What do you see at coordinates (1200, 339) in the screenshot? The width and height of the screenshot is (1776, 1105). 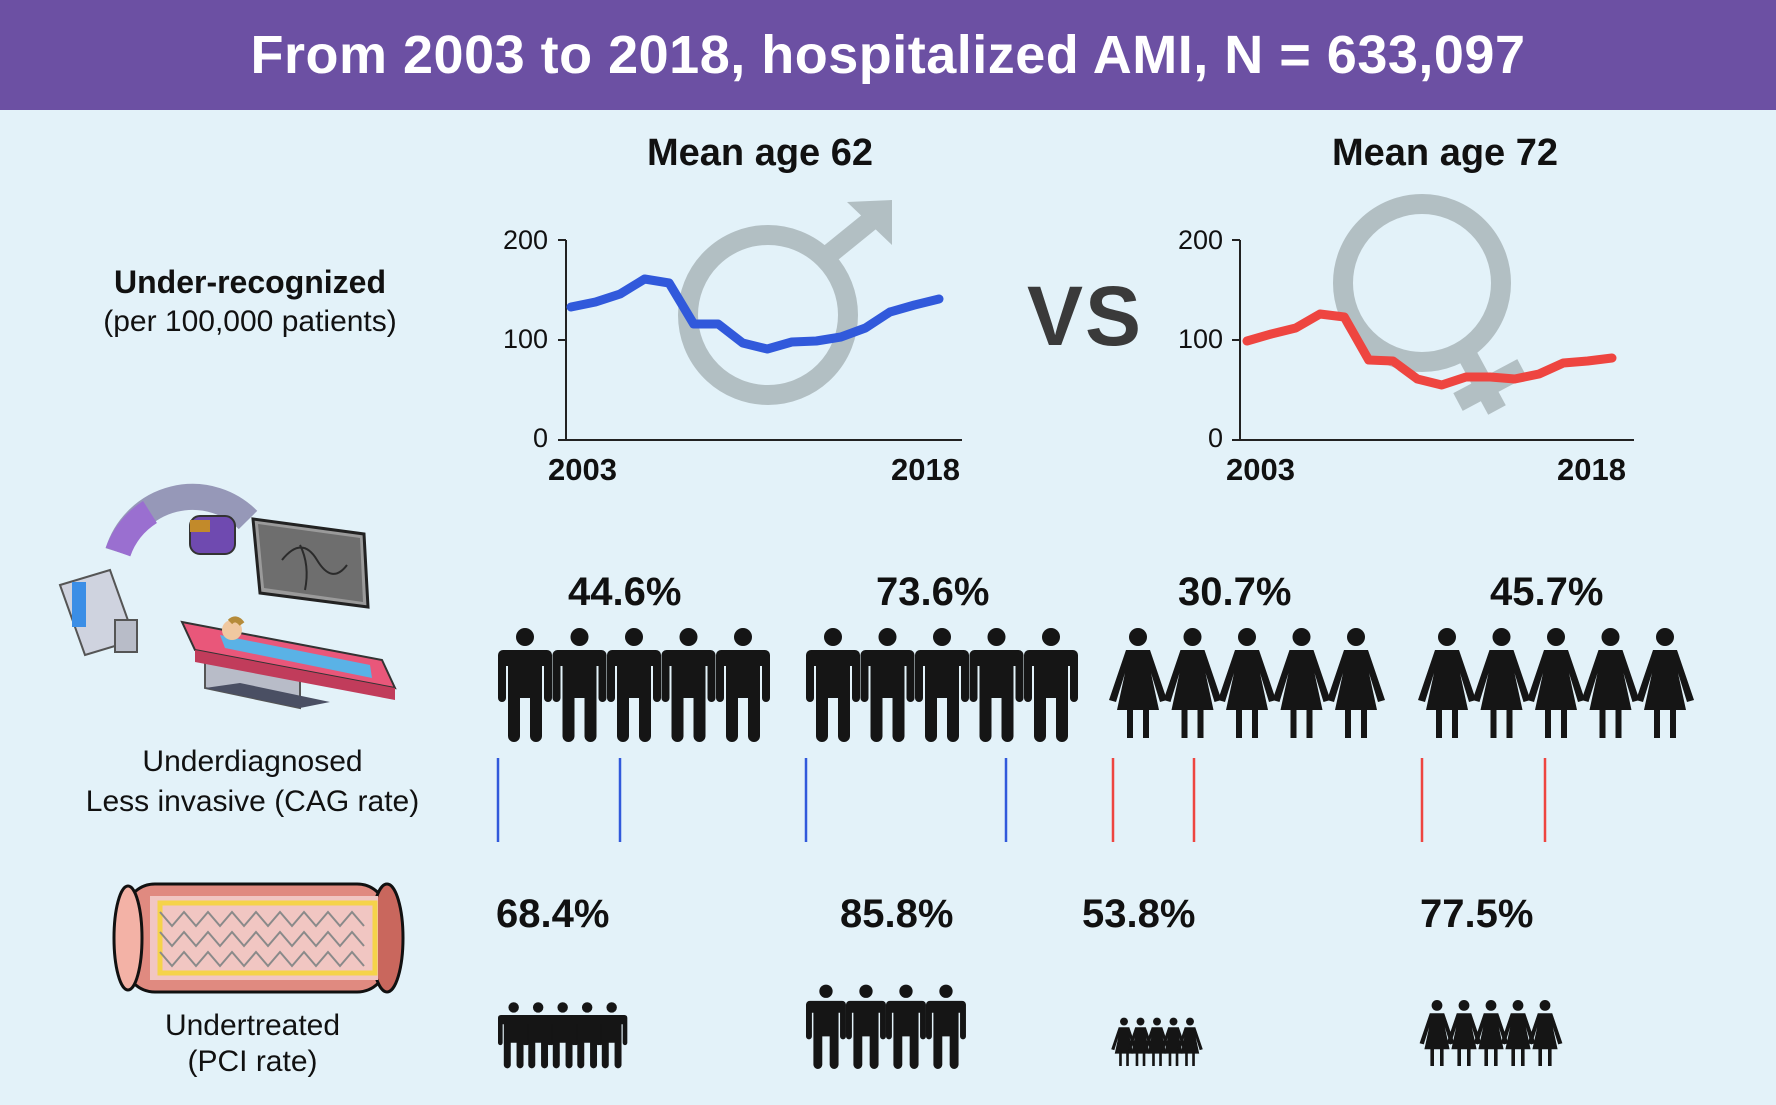 I see `female-ytick-100: 100` at bounding box center [1200, 339].